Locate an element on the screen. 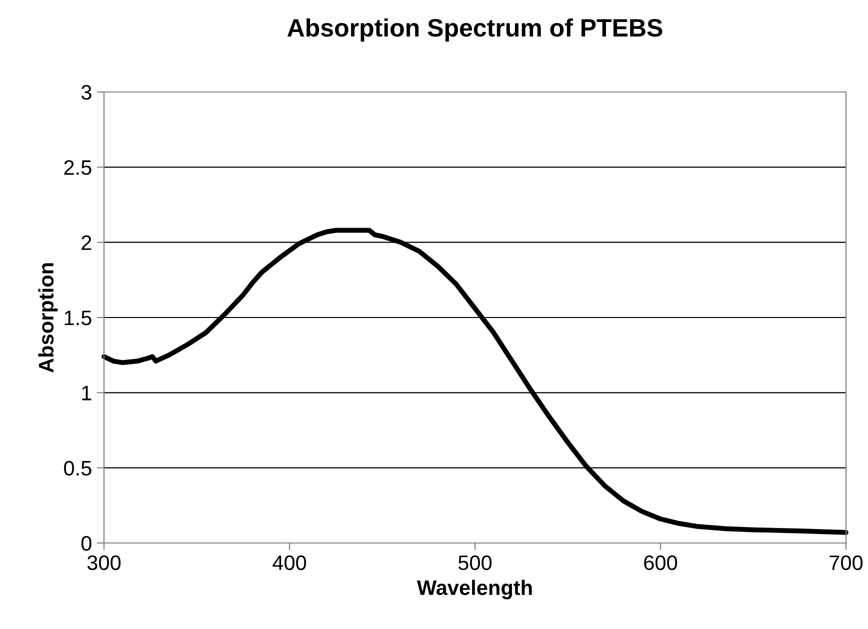  x-tick-label: 400 is located at coordinates (289, 562).